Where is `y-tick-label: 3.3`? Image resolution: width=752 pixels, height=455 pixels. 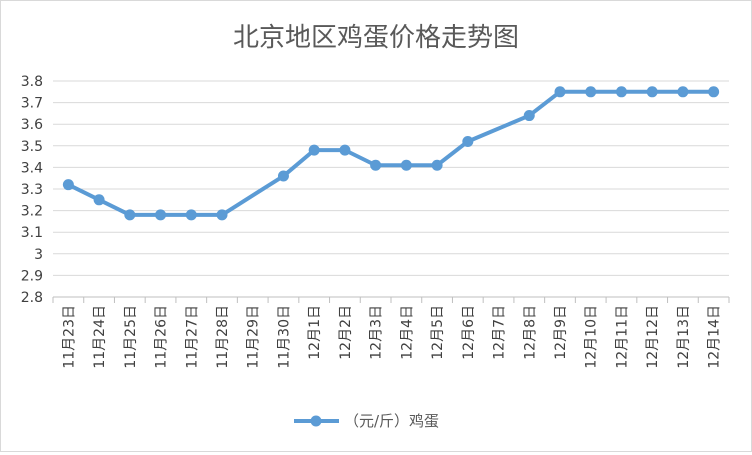
y-tick-label: 3.3 is located at coordinates (32, 190).